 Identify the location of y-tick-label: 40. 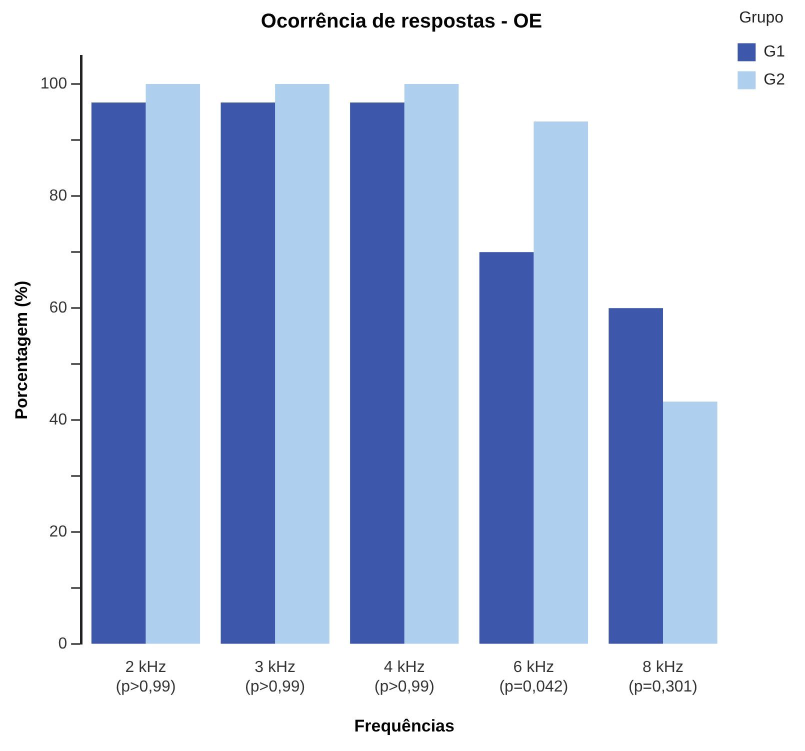
(58, 420).